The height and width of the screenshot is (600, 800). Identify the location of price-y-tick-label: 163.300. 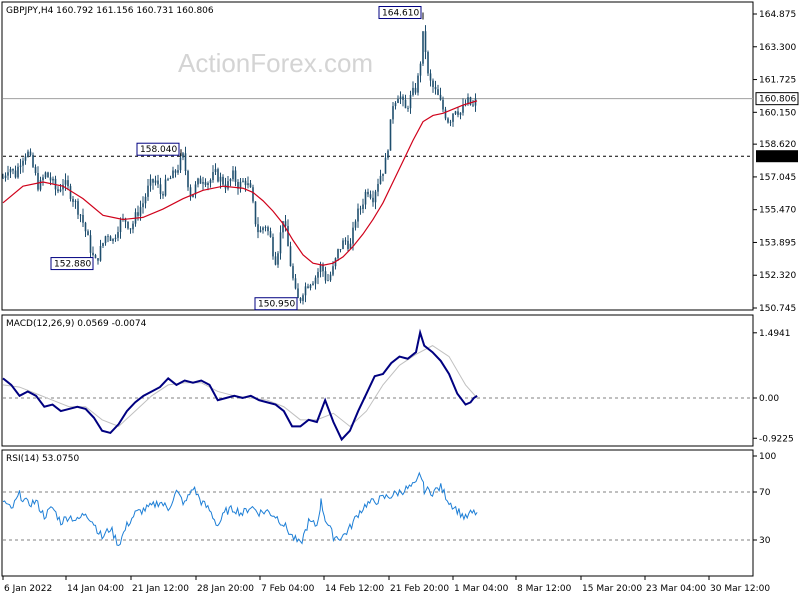
(777, 48).